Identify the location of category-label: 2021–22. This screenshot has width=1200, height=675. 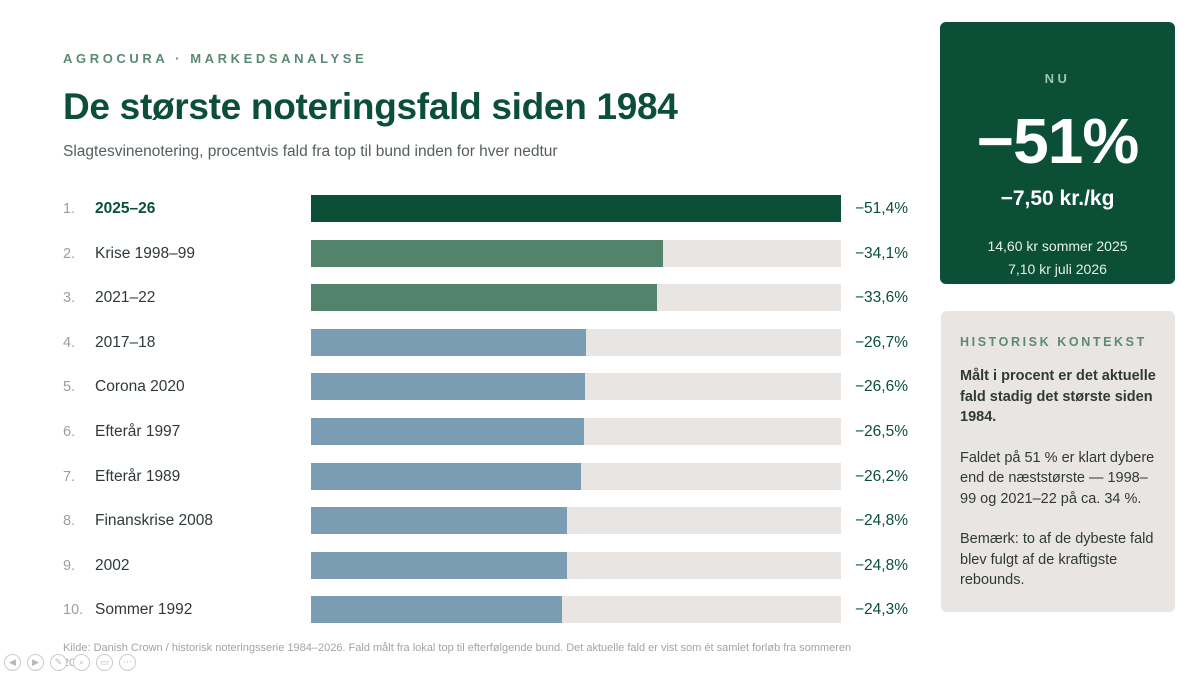
(125, 298).